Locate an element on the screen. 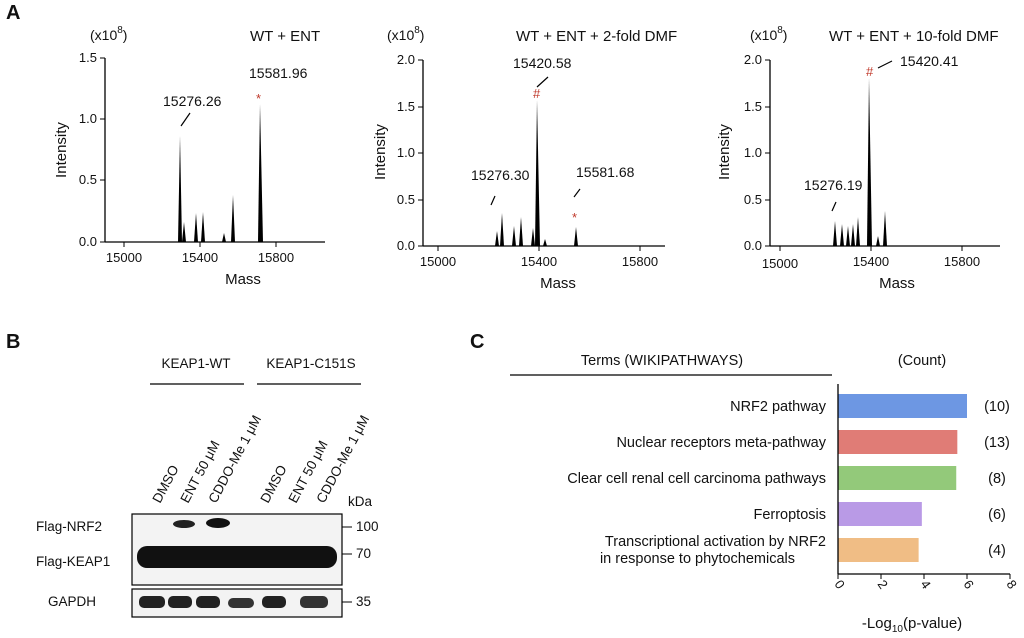  x-ticks-1: 15000 15400 15800 is located at coordinates (200, 253).